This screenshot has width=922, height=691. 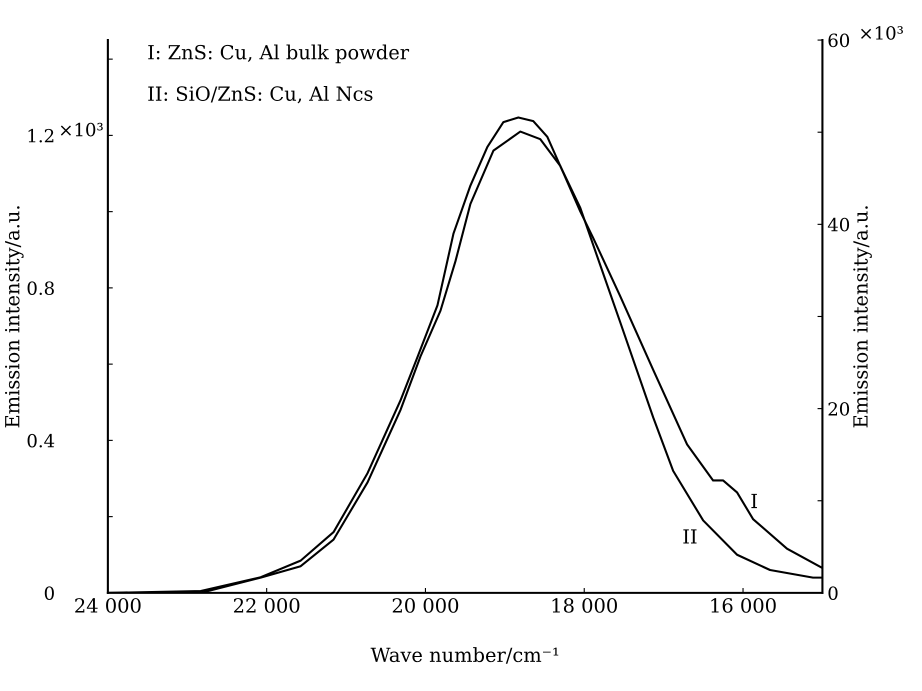 What do you see at coordinates (464, 655) in the screenshot?
I see `x-axis-title: Wave number/cm⁻¹` at bounding box center [464, 655].